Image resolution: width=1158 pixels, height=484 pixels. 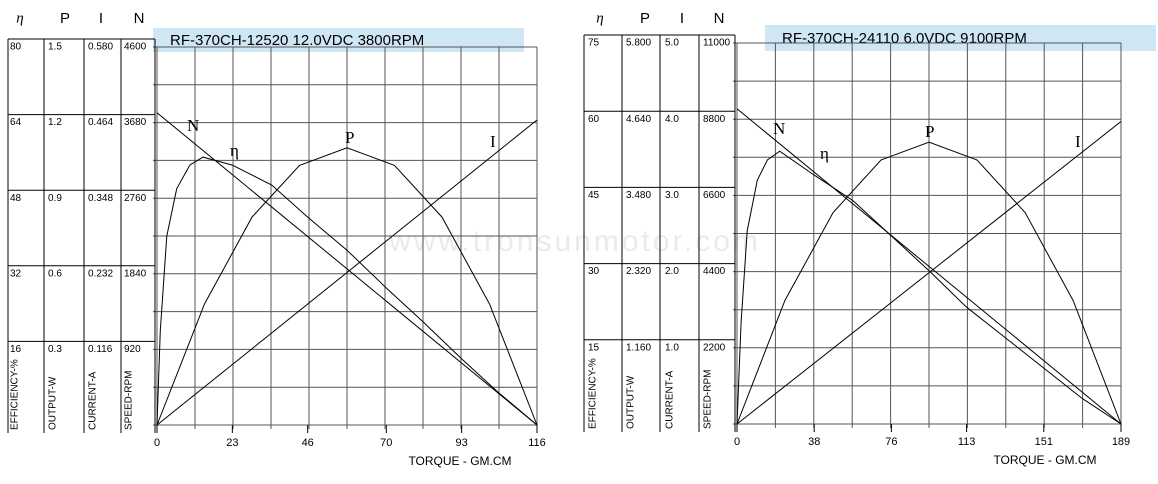 What do you see at coordinates (594, 43) in the screenshot?
I see `y-tick-label: 75` at bounding box center [594, 43].